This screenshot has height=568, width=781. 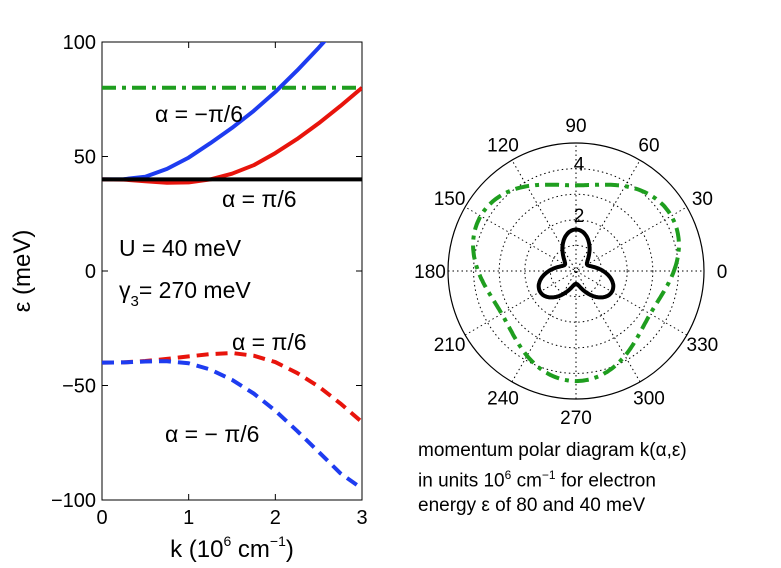 What do you see at coordinates (648, 146) in the screenshot?
I see `polar-angle-label: 60` at bounding box center [648, 146].